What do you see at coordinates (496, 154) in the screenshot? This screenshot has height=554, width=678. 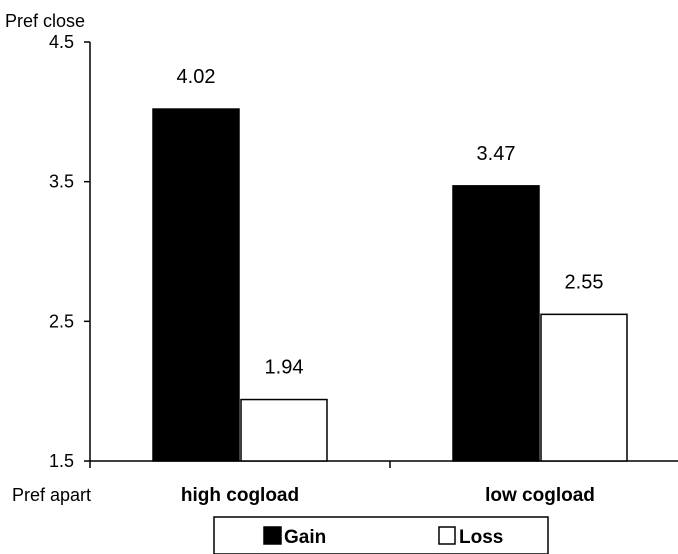 I see `data-label: 3.47` at bounding box center [496, 154].